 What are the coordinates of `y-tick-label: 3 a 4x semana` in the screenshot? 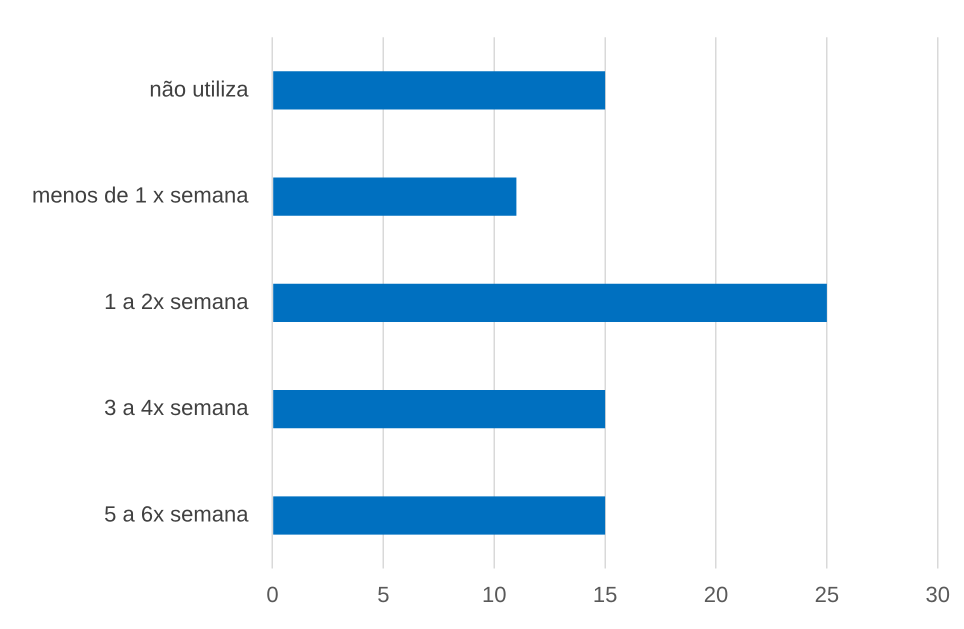 It's located at (177, 407).